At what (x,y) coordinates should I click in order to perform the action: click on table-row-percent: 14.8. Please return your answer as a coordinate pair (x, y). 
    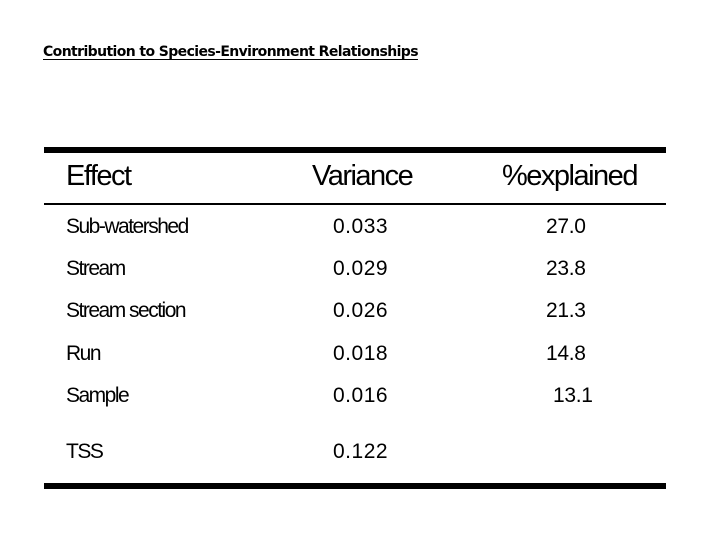
    Looking at the image, I should click on (566, 353).